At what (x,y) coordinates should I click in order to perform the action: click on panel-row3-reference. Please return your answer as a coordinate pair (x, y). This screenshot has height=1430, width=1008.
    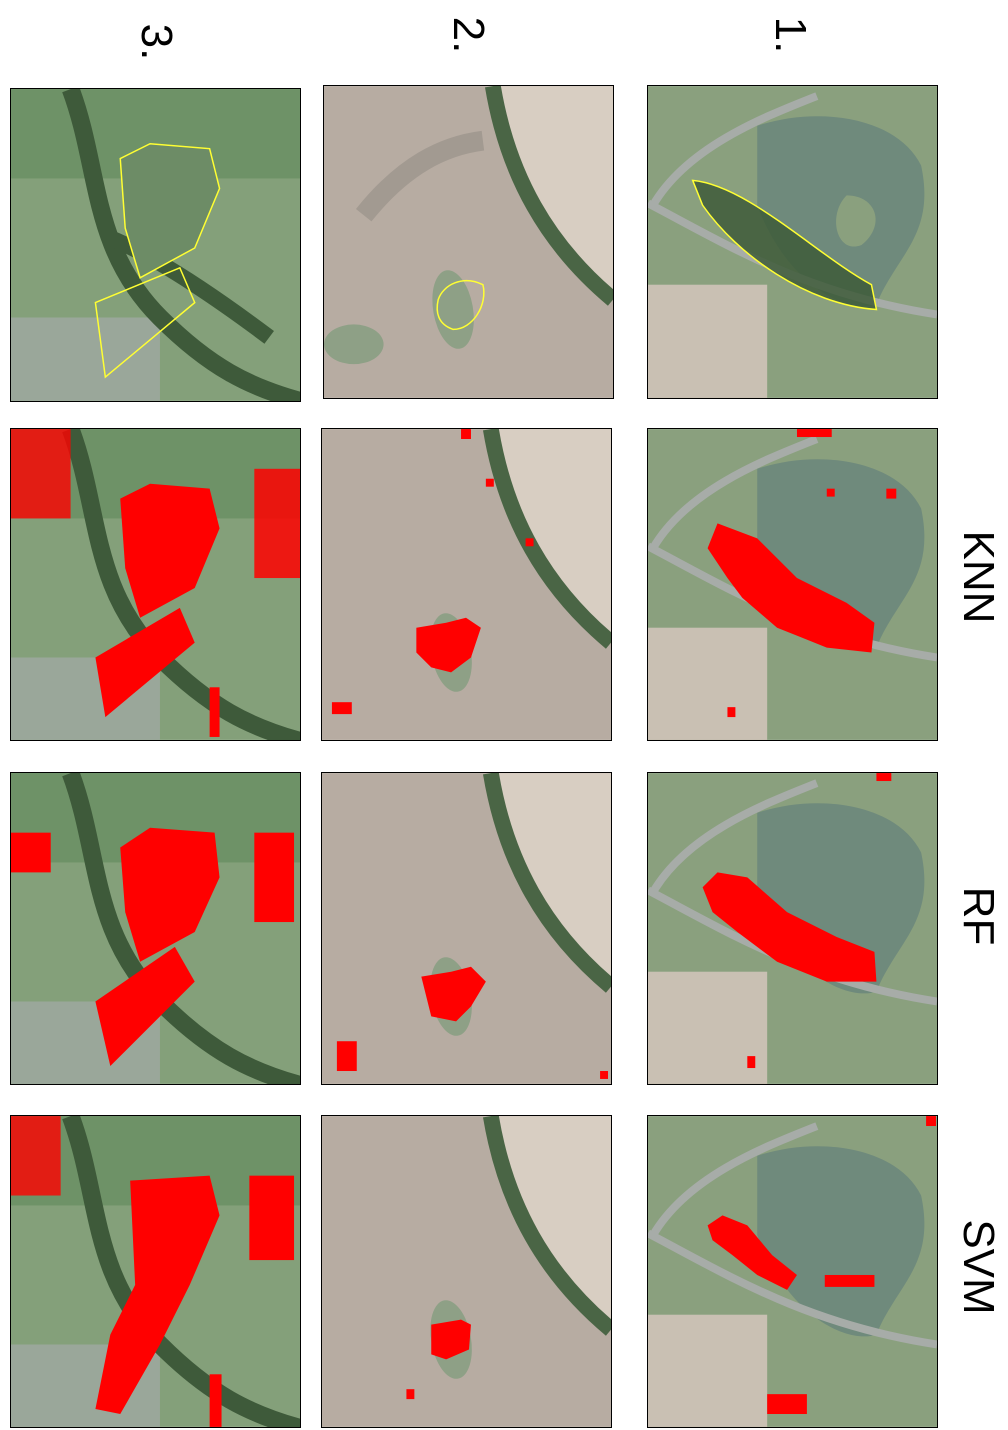
    Looking at the image, I should click on (155, 245).